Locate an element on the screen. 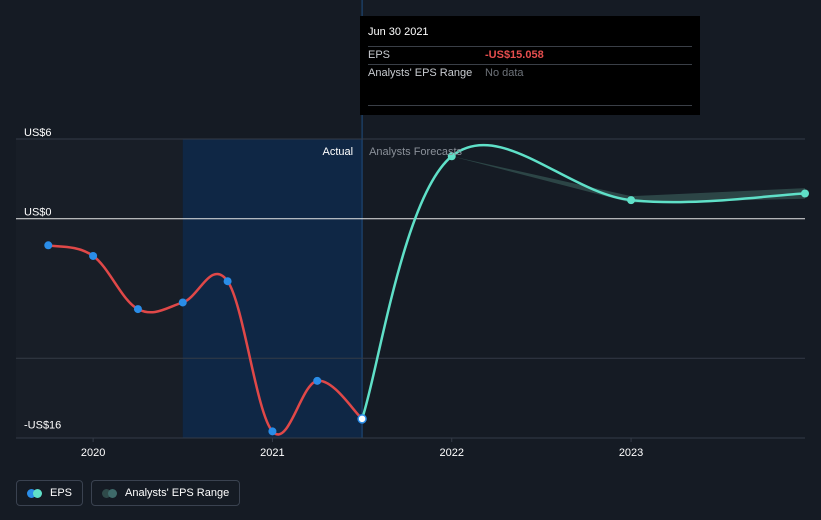  past-region is located at coordinates (99, 288).